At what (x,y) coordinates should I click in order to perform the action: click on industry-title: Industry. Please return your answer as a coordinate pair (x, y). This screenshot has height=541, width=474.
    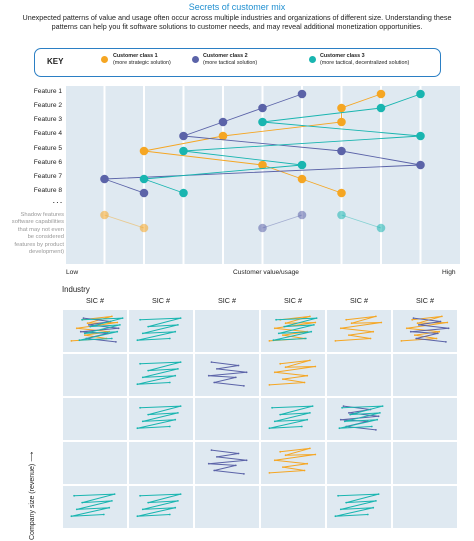
    Looking at the image, I should click on (76, 289).